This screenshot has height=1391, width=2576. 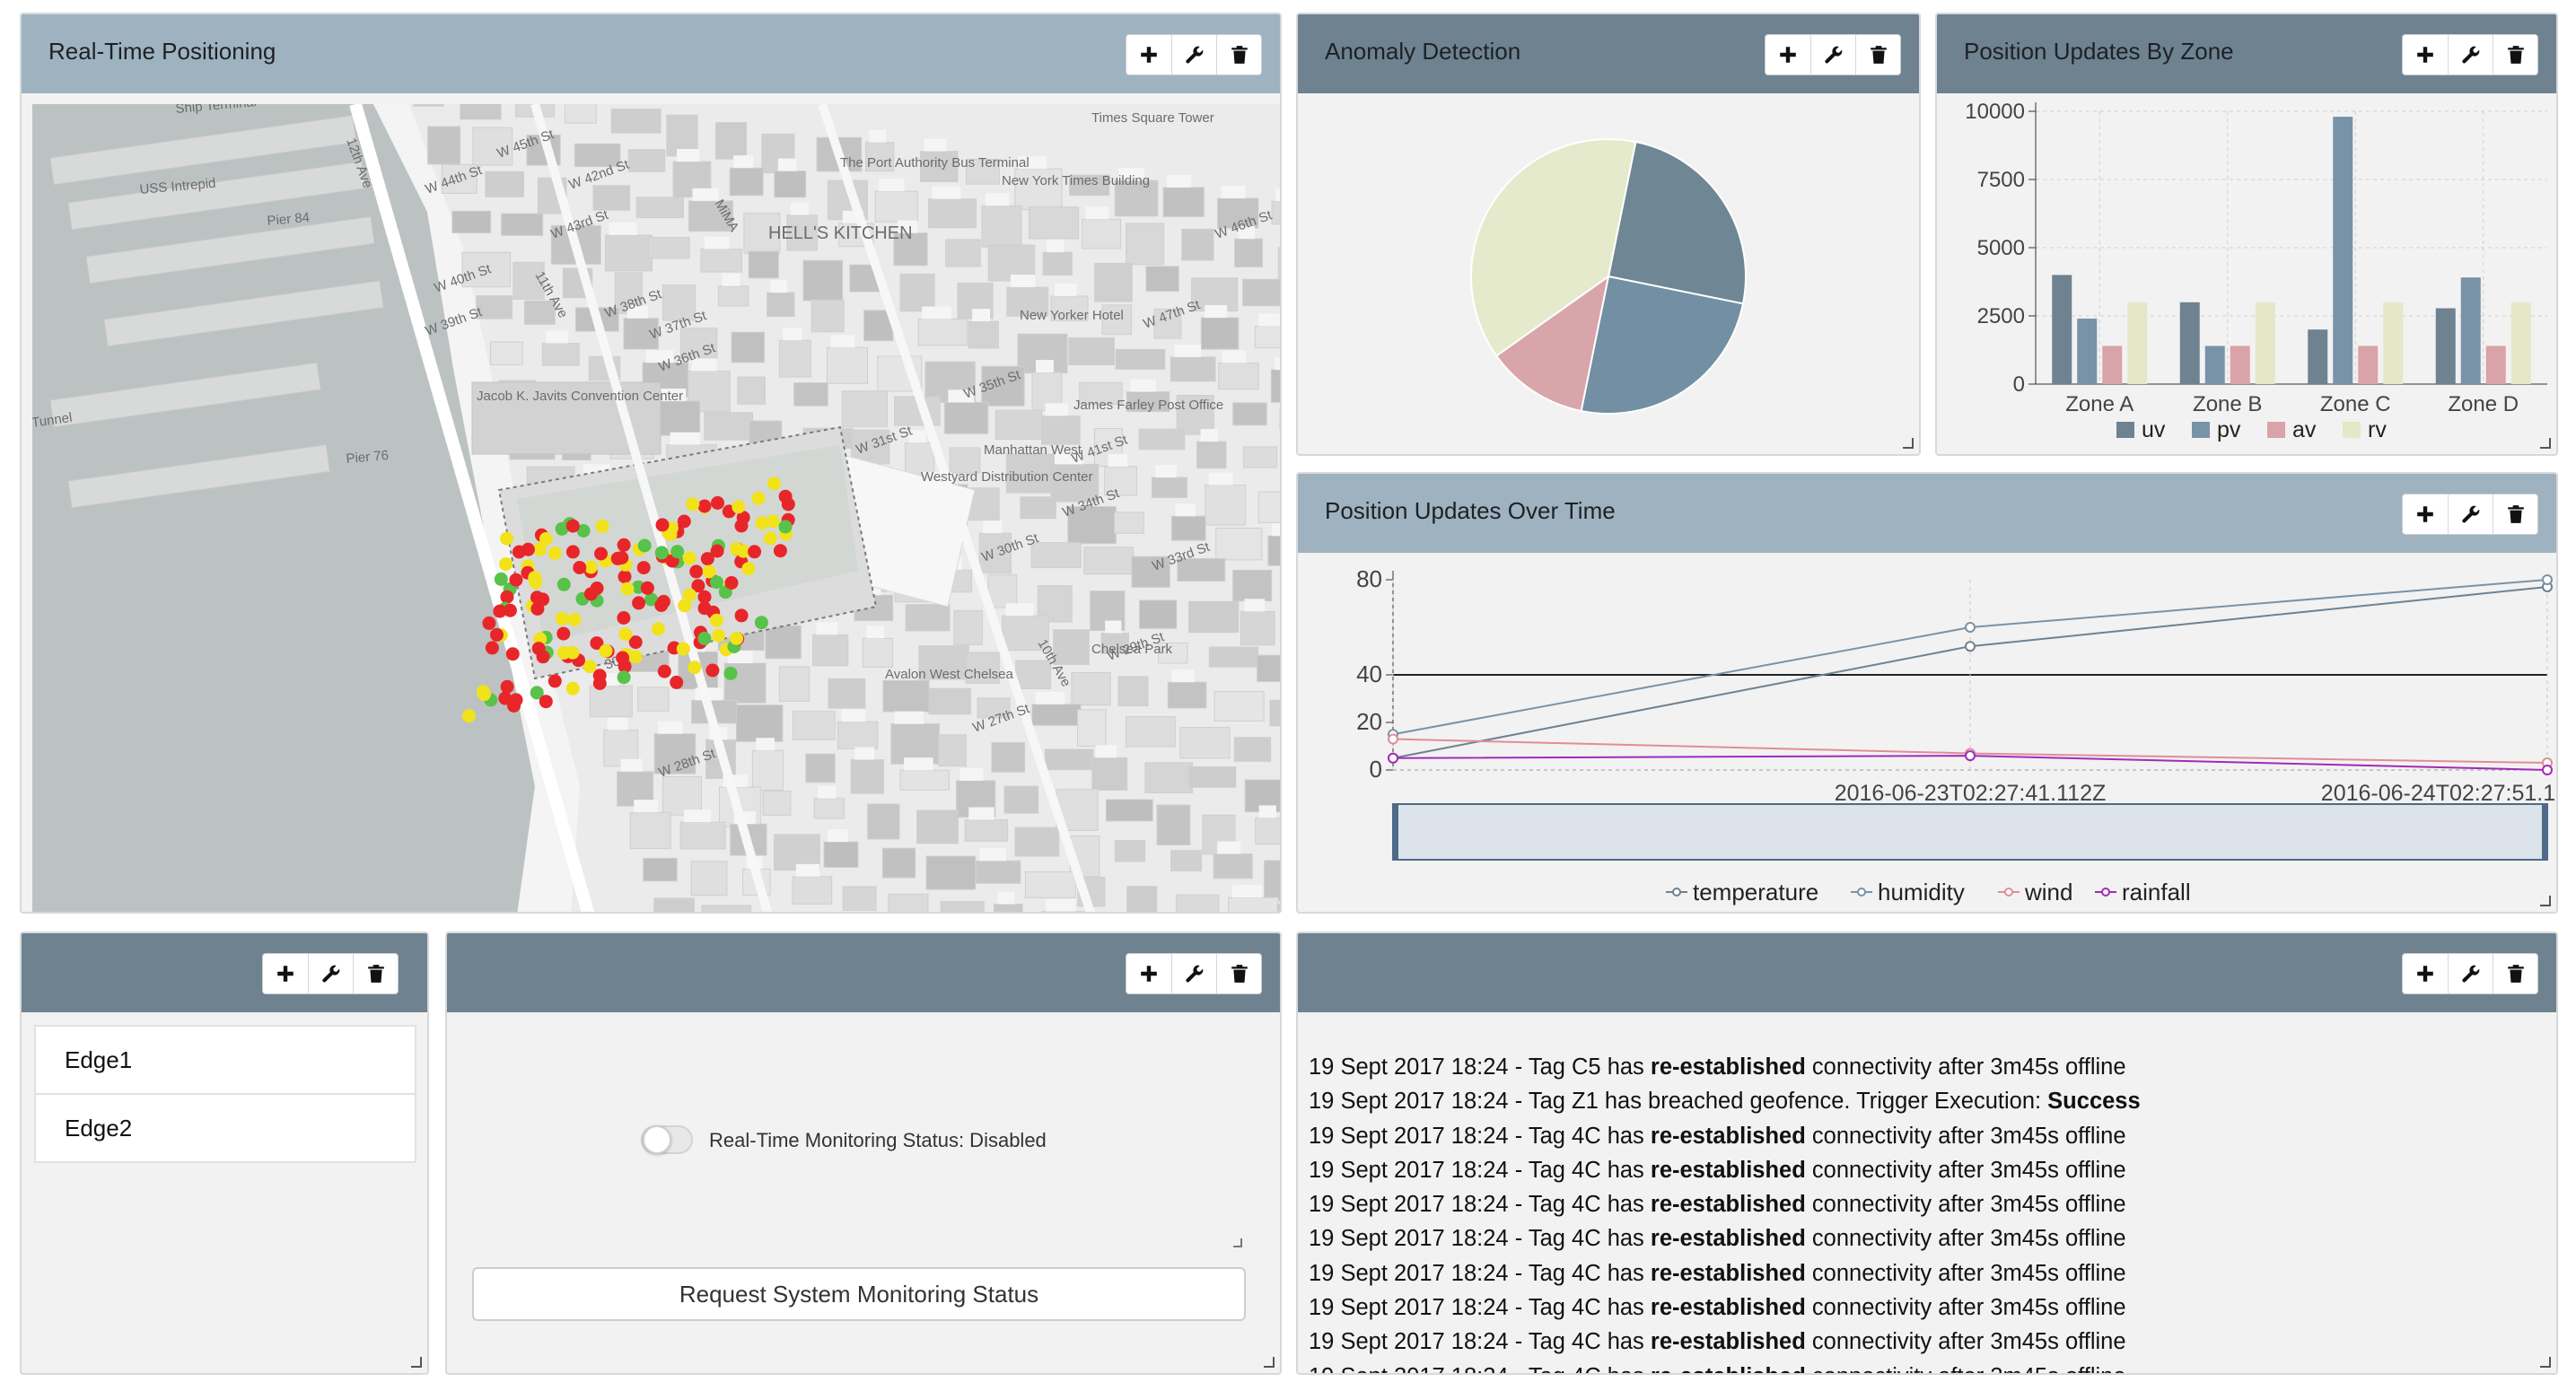 What do you see at coordinates (859, 1294) in the screenshot?
I see `request-monitoring-status-button: Request System Monitoring Status` at bounding box center [859, 1294].